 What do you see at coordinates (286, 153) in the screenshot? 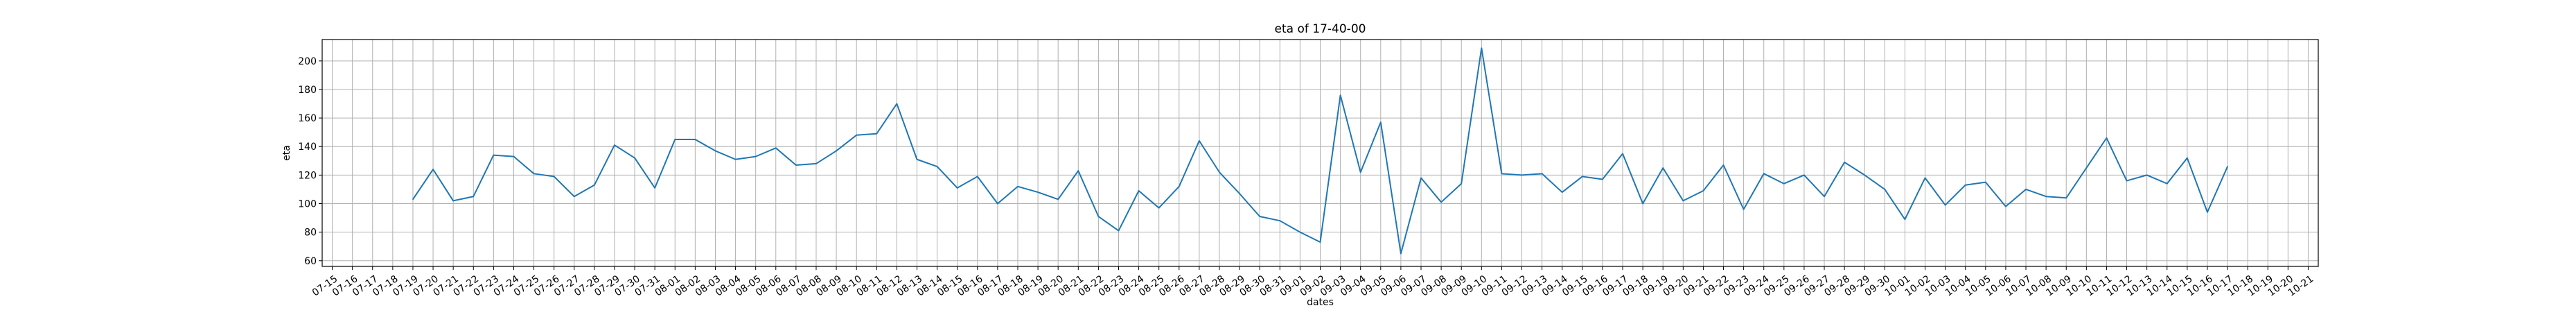
I see `y-axis-label: eta` at bounding box center [286, 153].